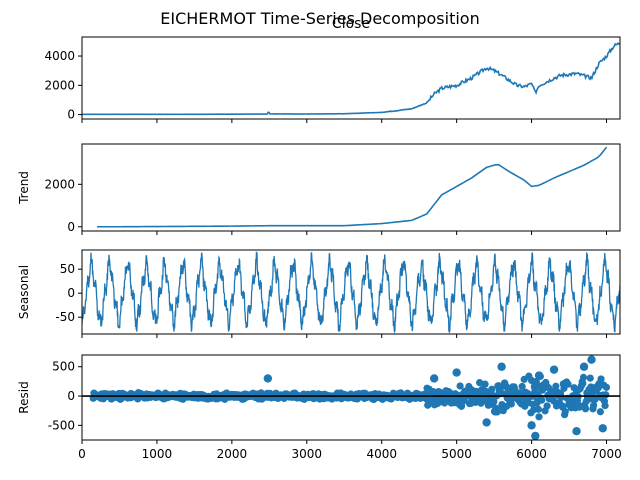 This screenshot has width=640, height=480. Describe the element at coordinates (59, 56) in the screenshot. I see `y-tick-label: 4000` at that location.